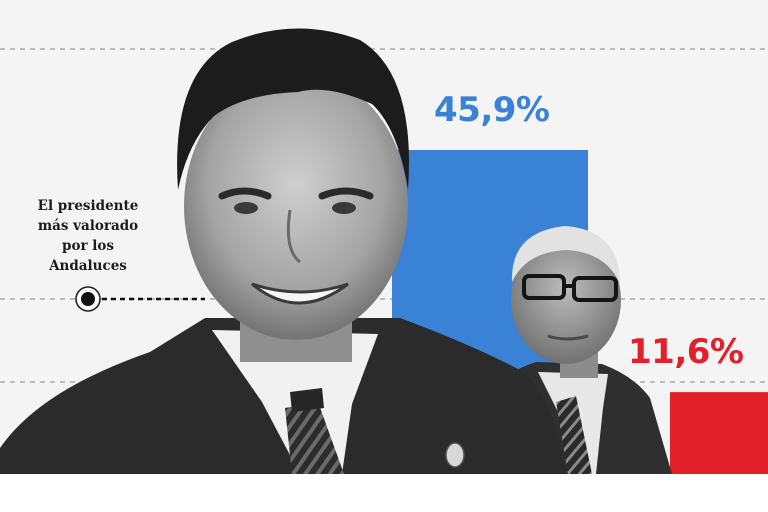  Describe the element at coordinates (88, 246) in the screenshot. I see `annotation-line-3: por los` at that location.